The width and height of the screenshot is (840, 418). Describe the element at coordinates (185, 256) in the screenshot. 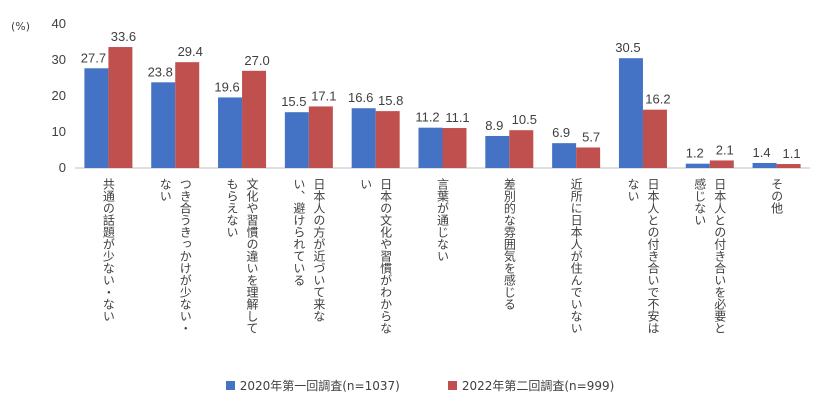

I see `category-label: つき合うきっかけが少ない・` at that location.